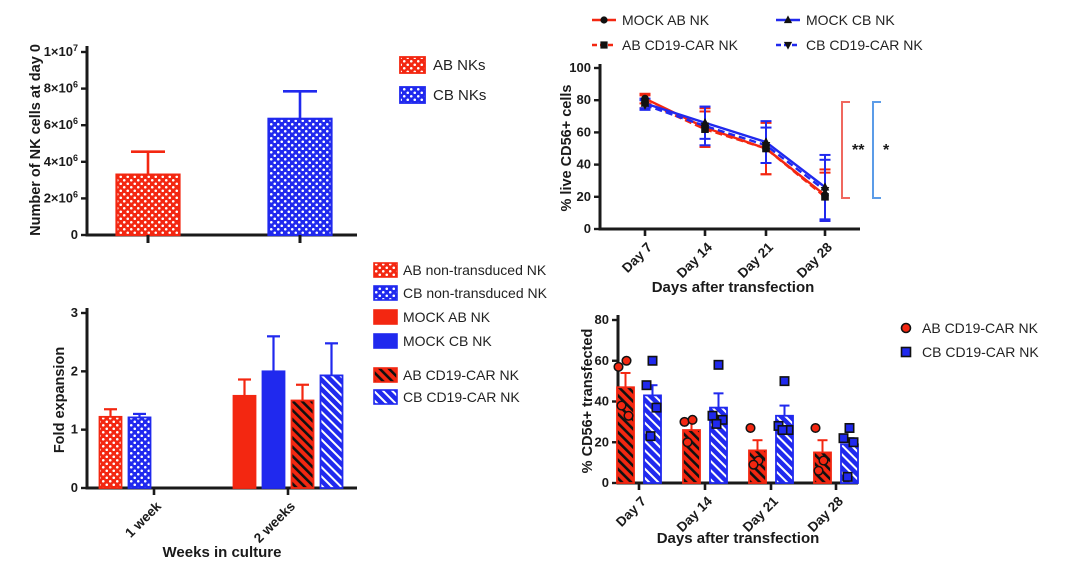 The height and width of the screenshot is (572, 1080). I want to click on y-tick-label: 80, so click(584, 99).